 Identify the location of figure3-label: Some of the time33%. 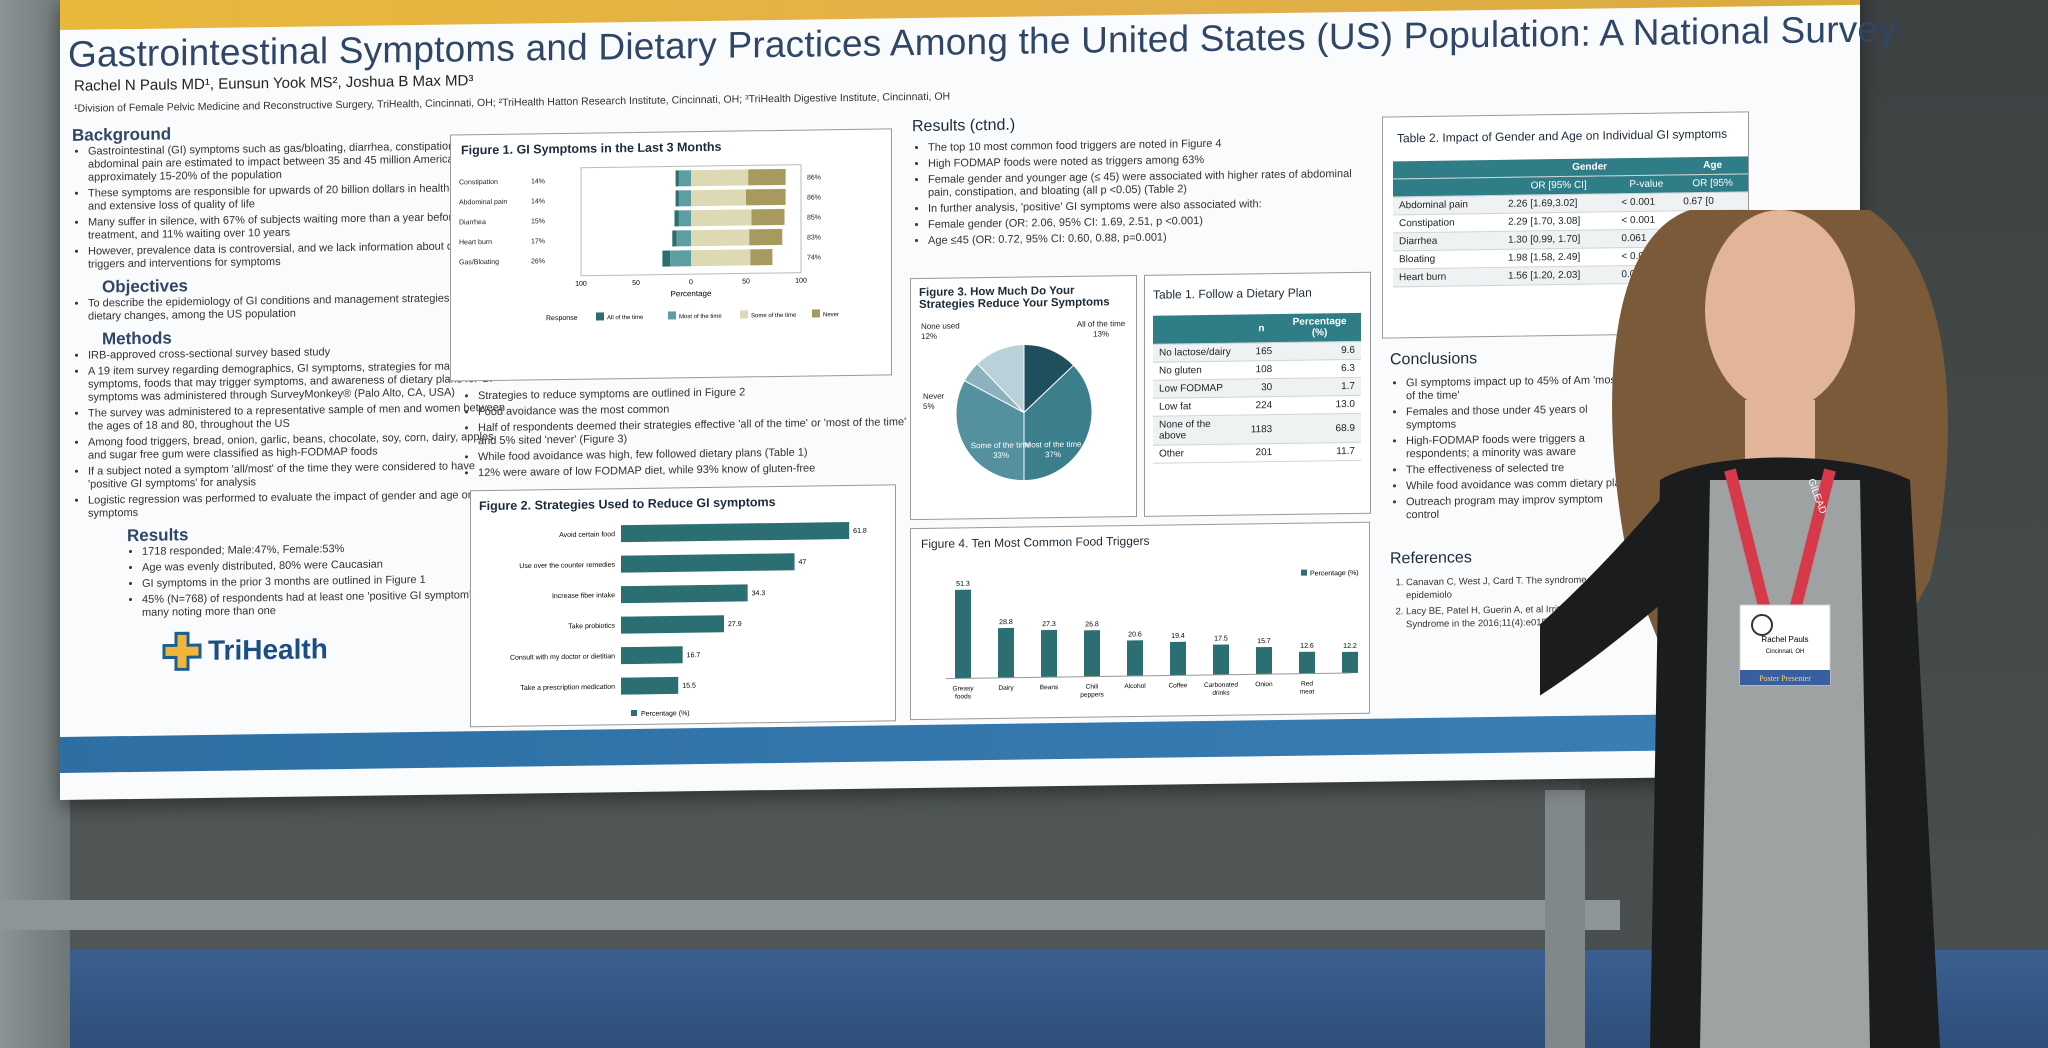
(1001, 450).